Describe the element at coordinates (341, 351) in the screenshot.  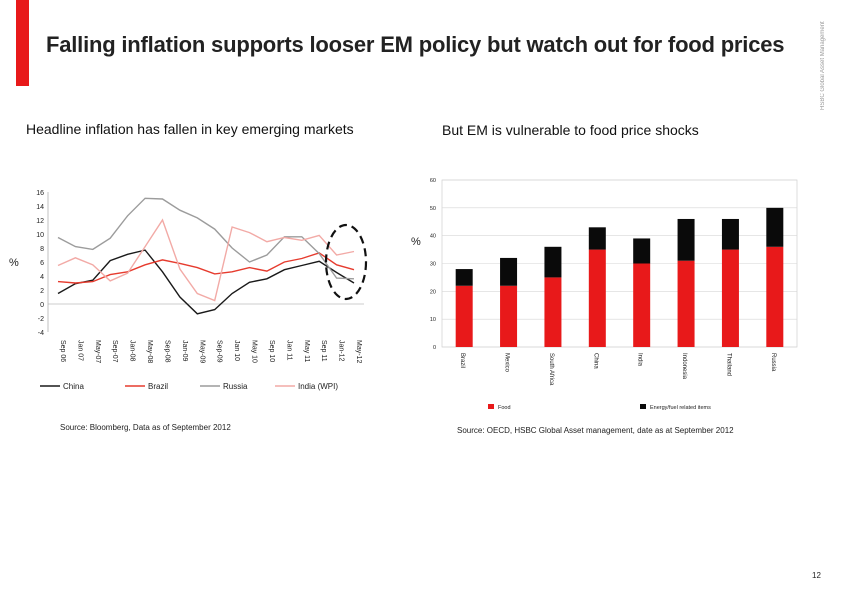
I see `x-tick-label: Jan-12` at that location.